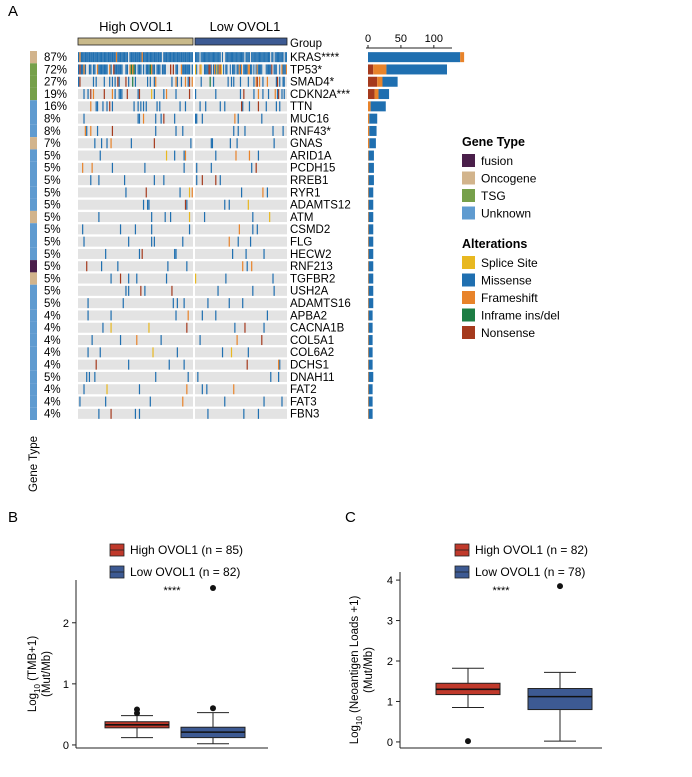 This screenshot has height=777, width=692. I want to click on legend-label: Low OVOL1 (n = 82), so click(185, 572).